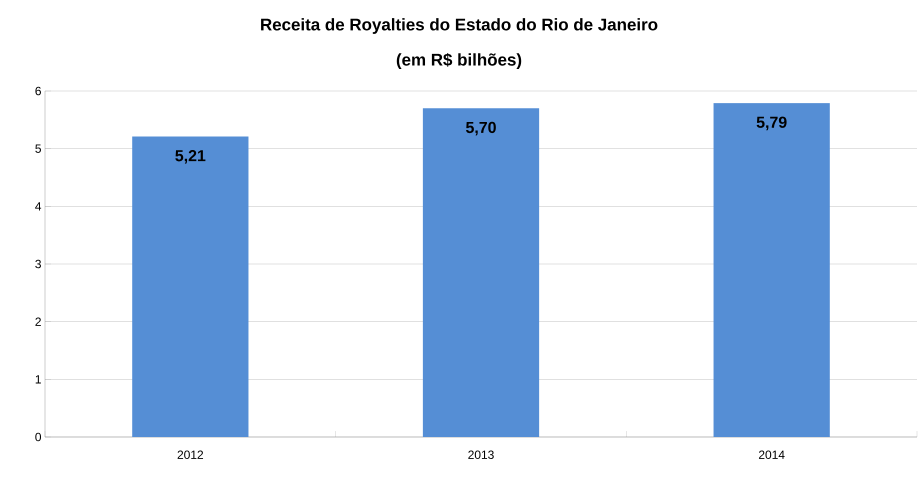 The height and width of the screenshot is (481, 918). Describe the element at coordinates (38, 321) in the screenshot. I see `y-tick-label: 2` at that location.